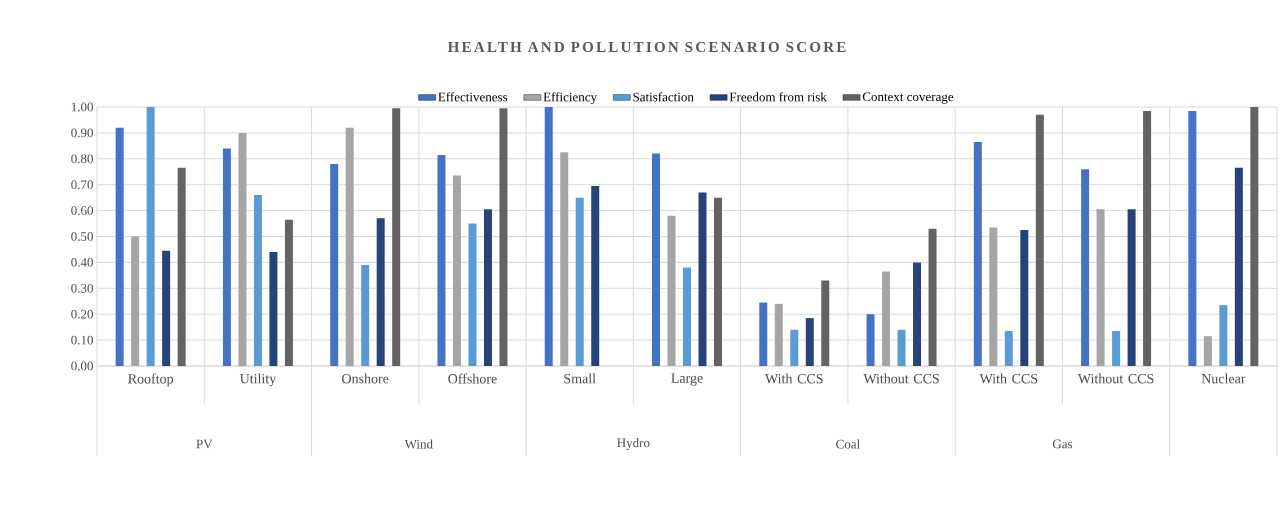 The height and width of the screenshot is (508, 1282). What do you see at coordinates (82, 366) in the screenshot?
I see `y-tick-label: 0.00` at bounding box center [82, 366].